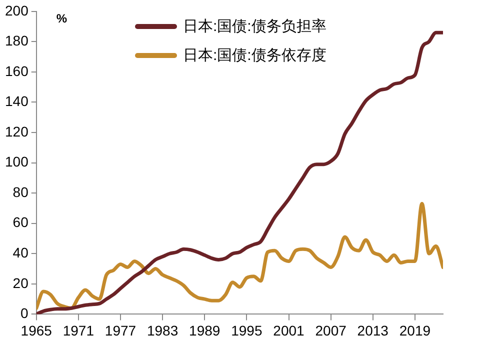  I want to click on y-tick-label: 120, so click(17, 131).